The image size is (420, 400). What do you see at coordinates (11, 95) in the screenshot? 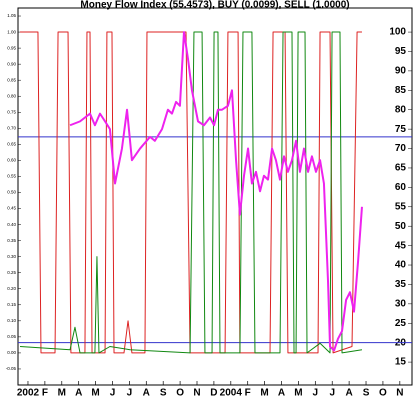
I see `y-tick-label: 0.80` at bounding box center [11, 95].